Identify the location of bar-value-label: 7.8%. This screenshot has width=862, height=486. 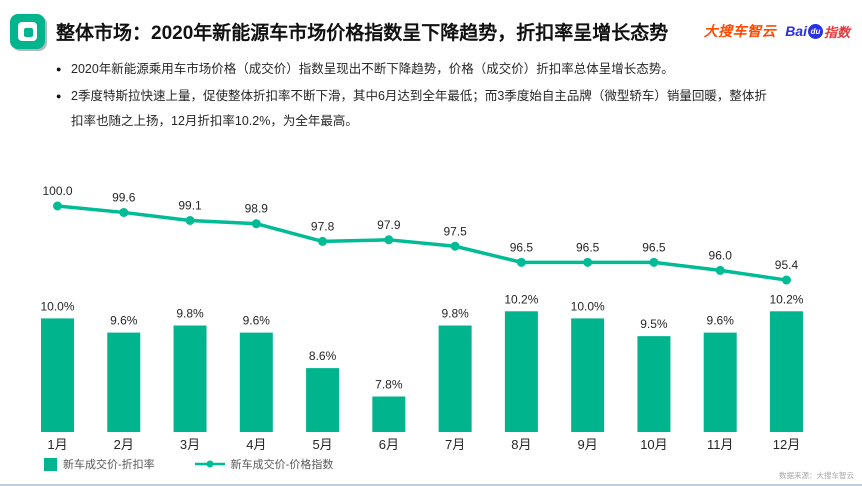
(389, 385).